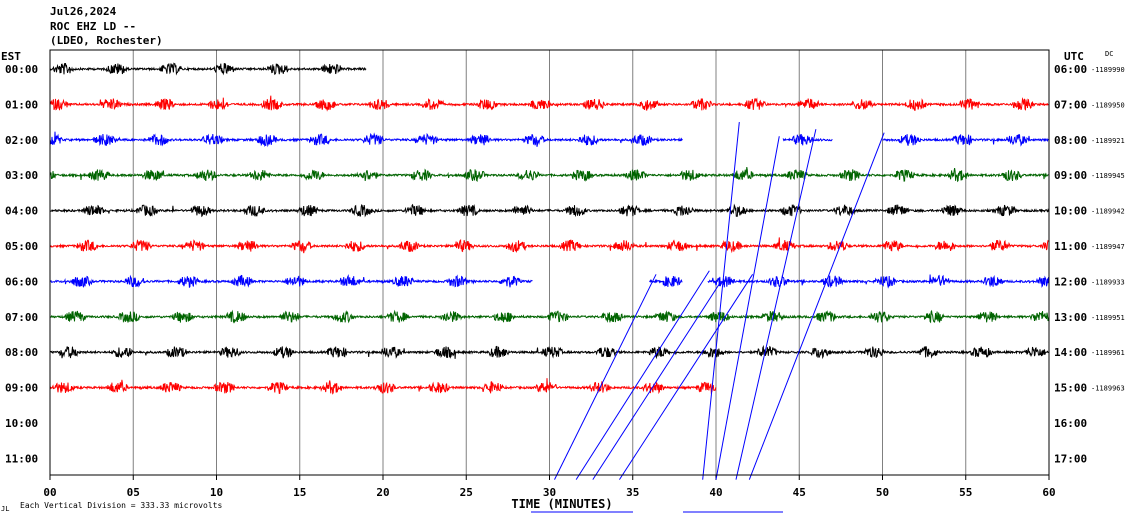 The height and width of the screenshot is (519, 1130). Describe the element at coordinates (882, 492) in the screenshot. I see `x-tick-label: 50` at that location.